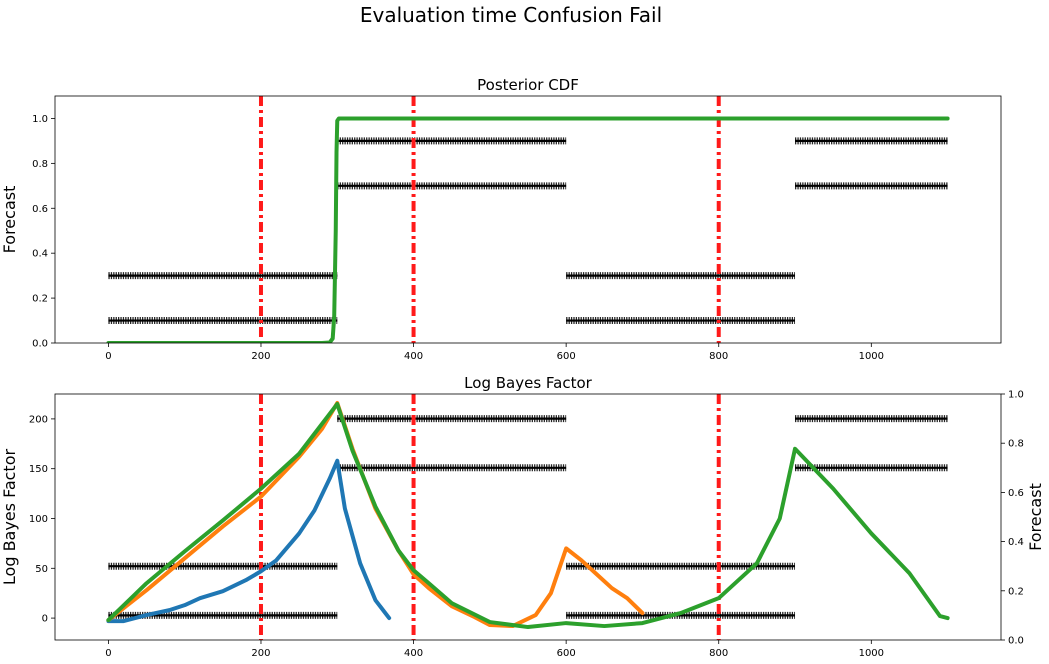 Image resolution: width=1049 pixels, height=664 pixels. I want to click on y2-tick-label: 0.4, so click(1016, 542).